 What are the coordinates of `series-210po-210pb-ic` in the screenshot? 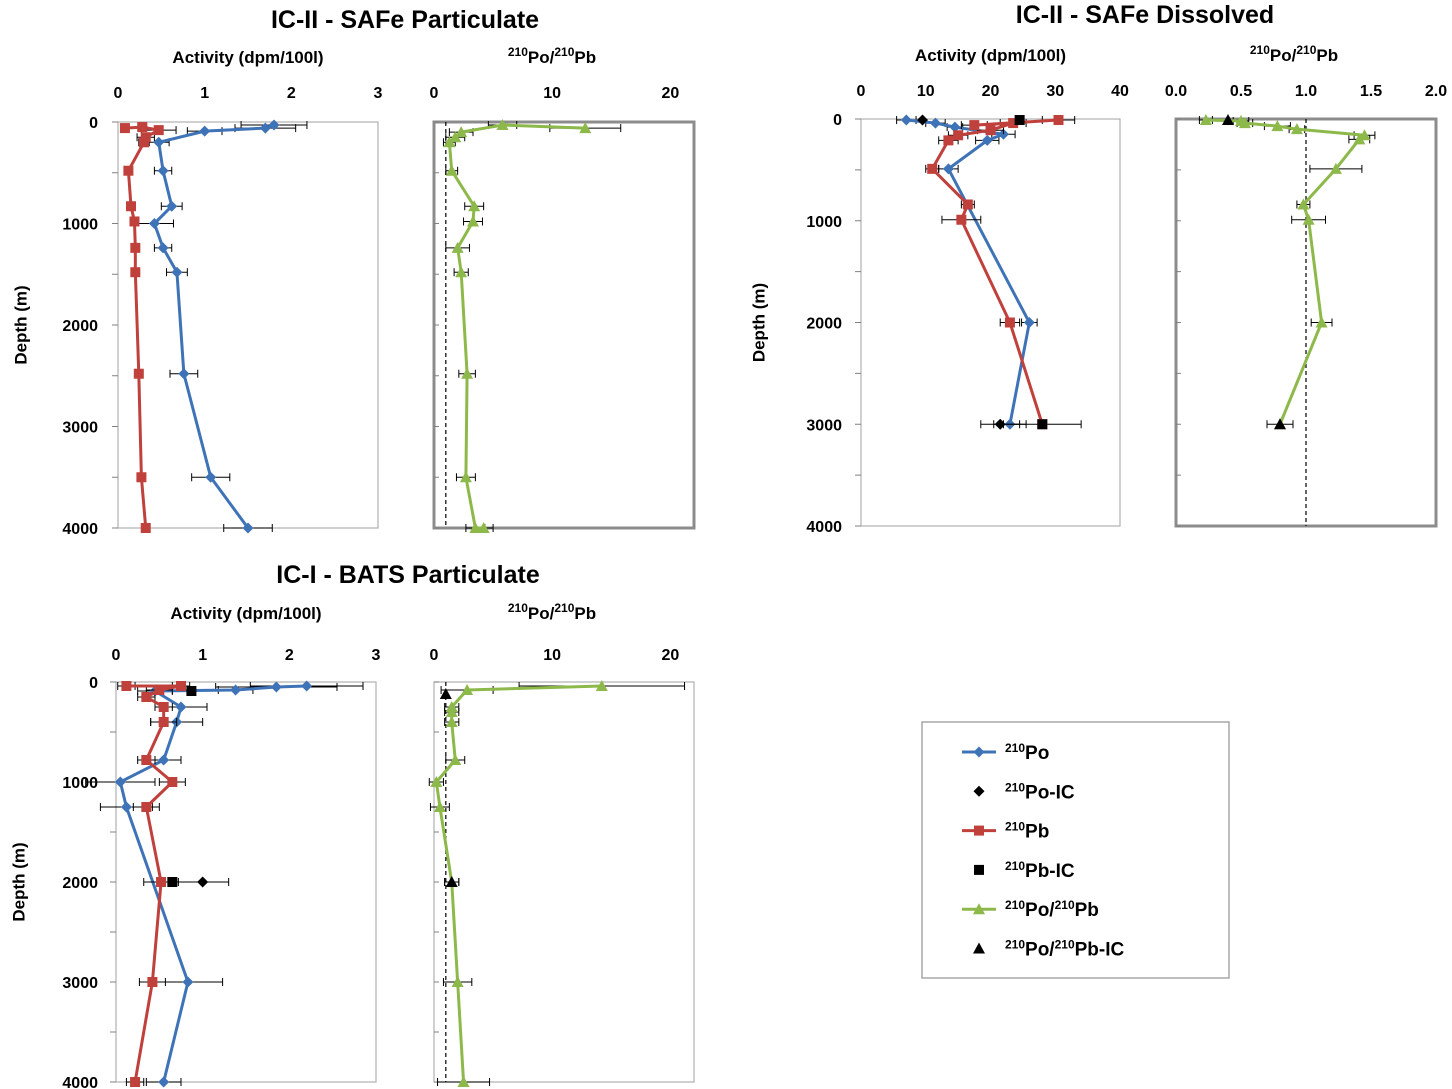 It's located at (449, 787).